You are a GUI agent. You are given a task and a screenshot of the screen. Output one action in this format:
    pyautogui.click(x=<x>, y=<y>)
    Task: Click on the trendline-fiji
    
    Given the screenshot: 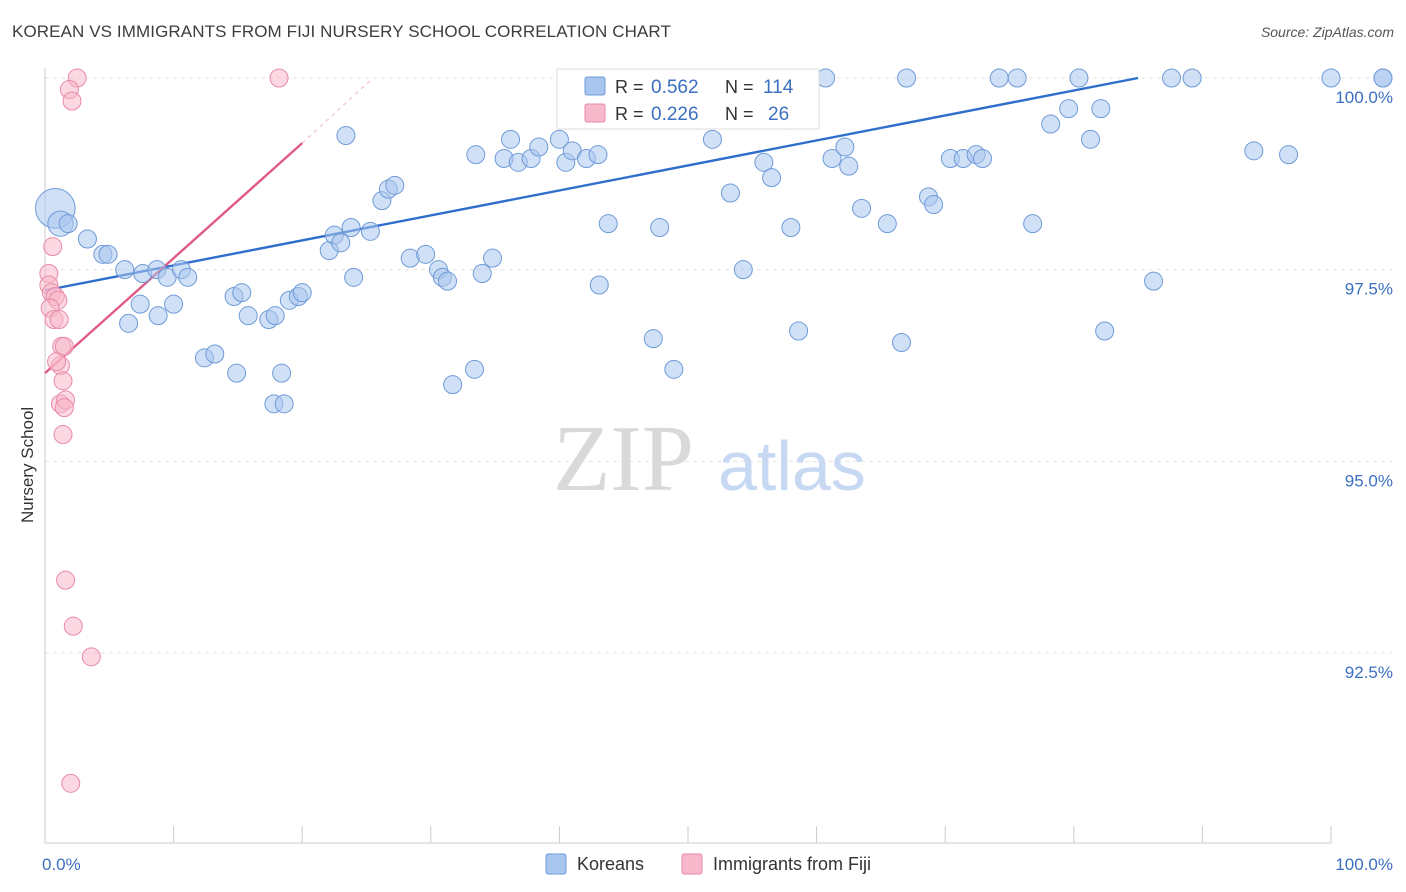 What is the action you would take?
    pyautogui.click(x=173, y=258)
    